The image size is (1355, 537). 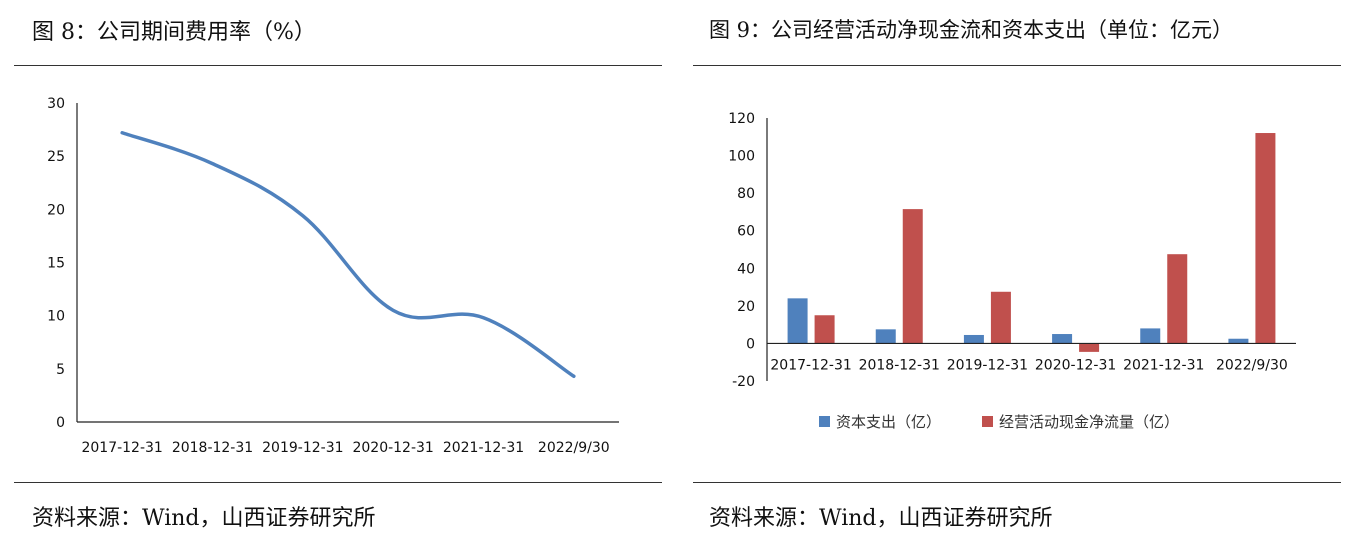 I want to click on figure-8-source: 资料来源：Wind，山西证券研究所, so click(x=204, y=518).